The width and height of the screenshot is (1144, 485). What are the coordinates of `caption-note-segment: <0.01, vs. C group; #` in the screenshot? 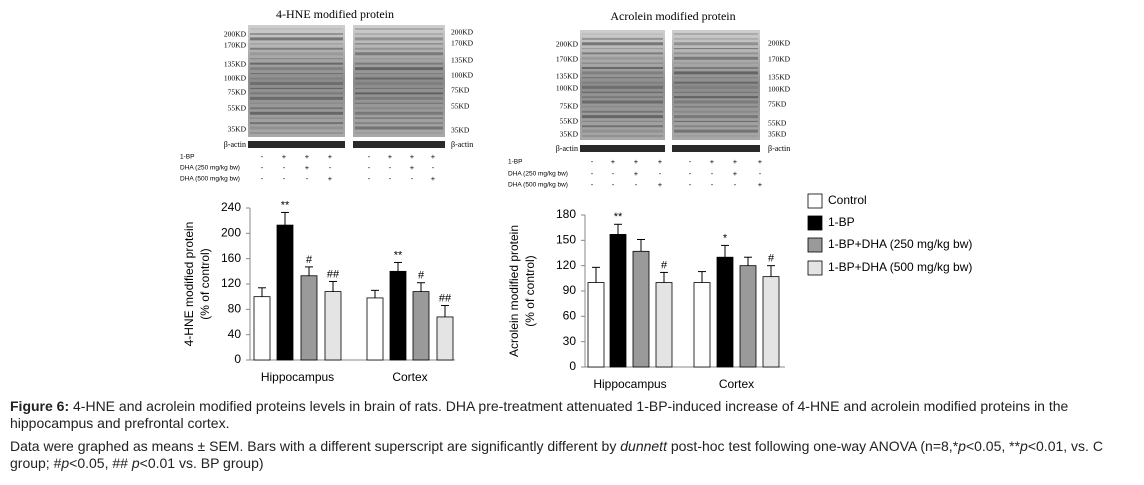 It's located at (556, 454).